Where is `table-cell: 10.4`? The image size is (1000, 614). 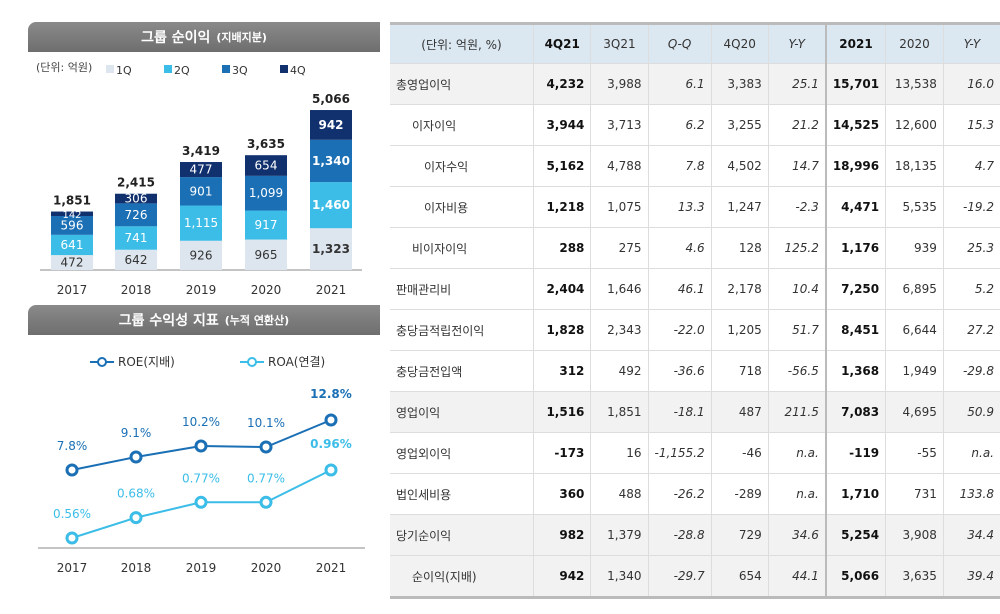 table-cell: 10.4 is located at coordinates (796, 289).